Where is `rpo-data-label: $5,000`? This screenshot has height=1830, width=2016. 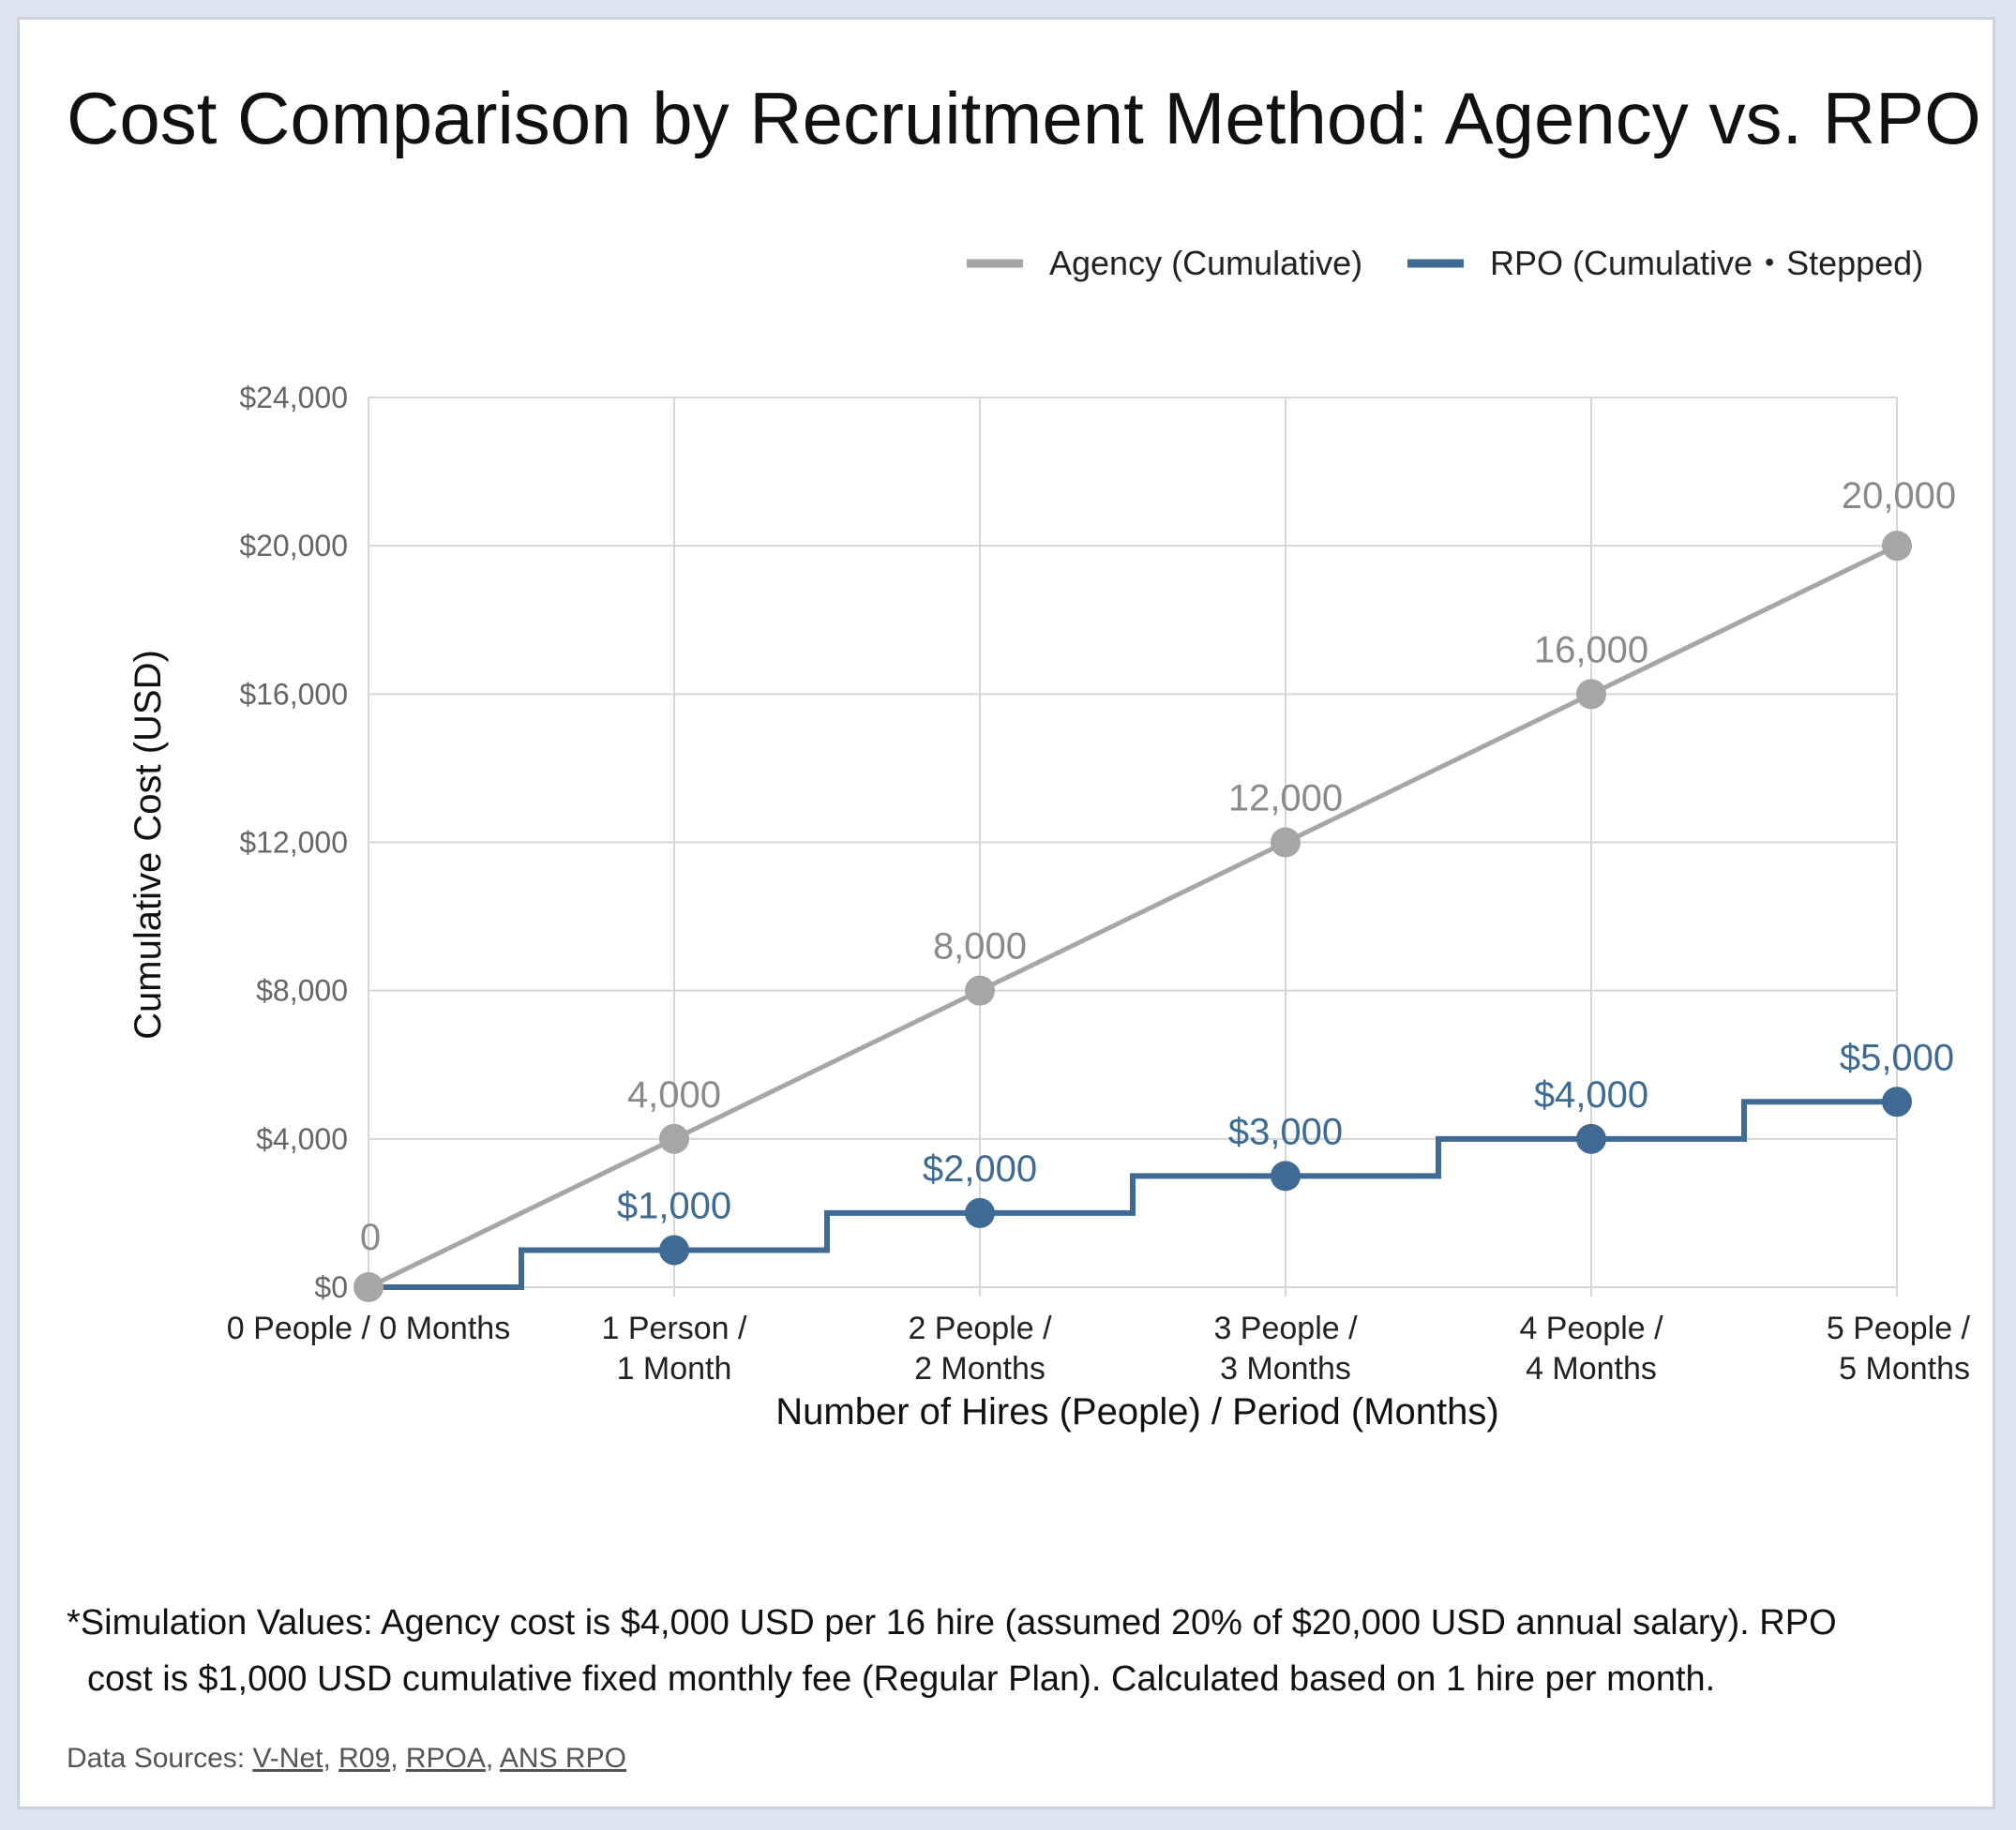 rpo-data-label: $5,000 is located at coordinates (1897, 1057).